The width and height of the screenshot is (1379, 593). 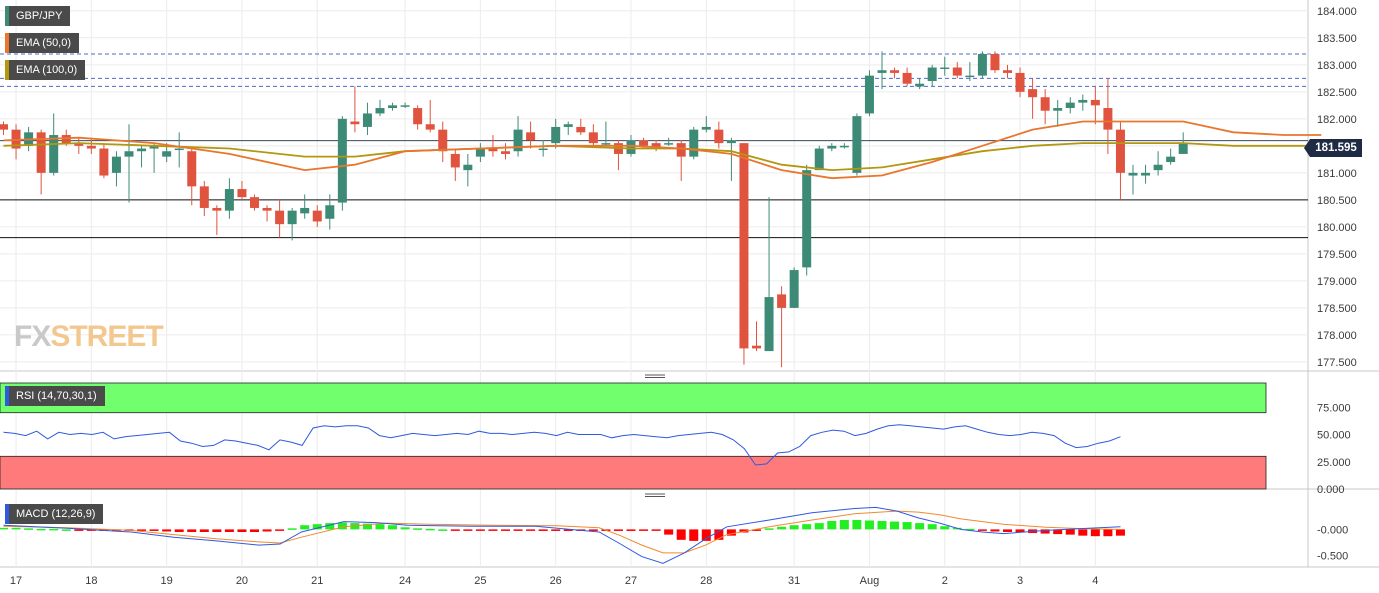 I want to click on price-tick-label: 178.000, so click(x=1337, y=336).